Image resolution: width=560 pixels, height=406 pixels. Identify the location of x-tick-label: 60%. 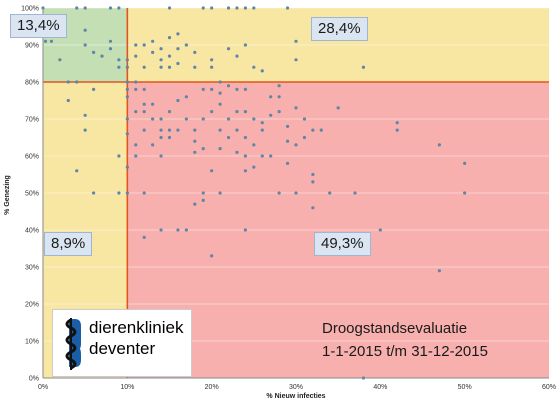
(549, 387).